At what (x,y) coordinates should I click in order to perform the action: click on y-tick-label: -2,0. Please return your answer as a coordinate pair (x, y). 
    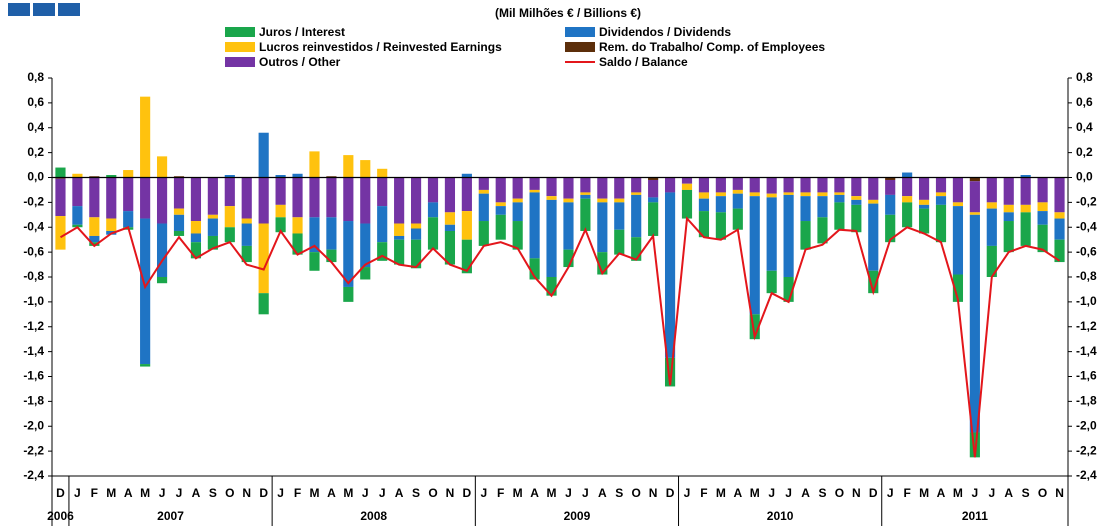
    Looking at the image, I should click on (33, 425).